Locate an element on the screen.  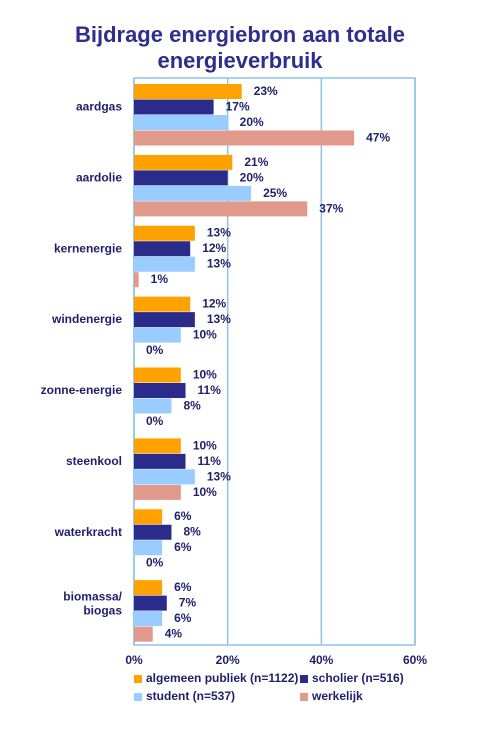
value-label: 4% is located at coordinates (174, 634).